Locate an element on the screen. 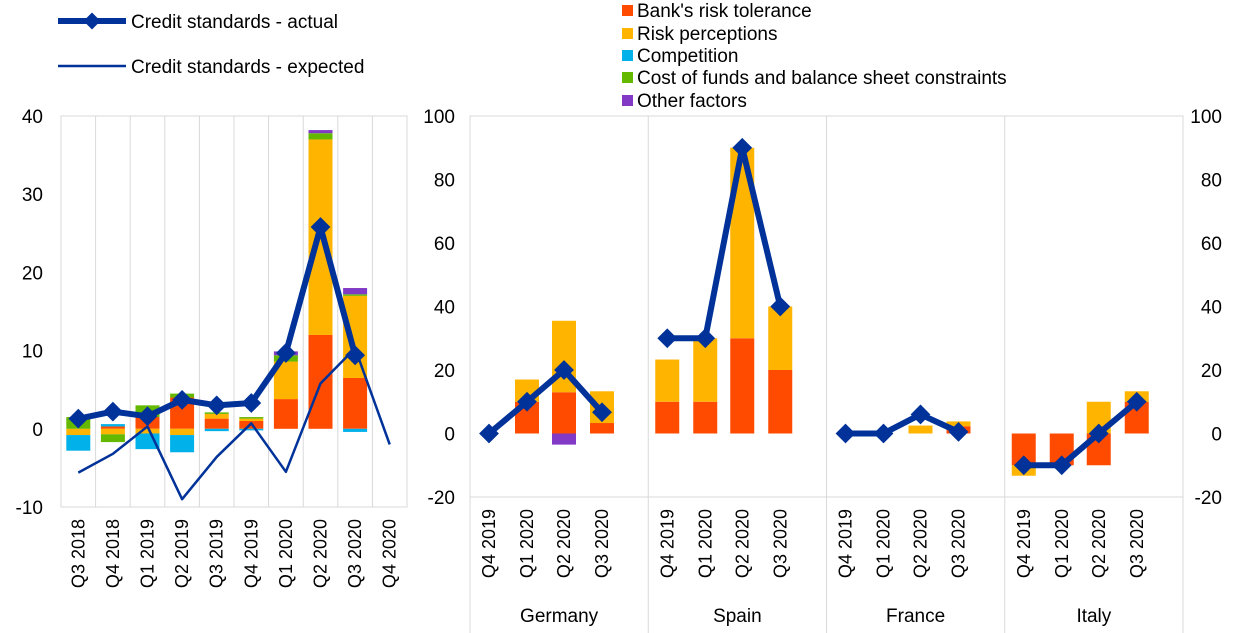 Image resolution: width=1240 pixels, height=633 pixels. bar-risk-perceptions-q4-2019 is located at coordinates (251, 419).